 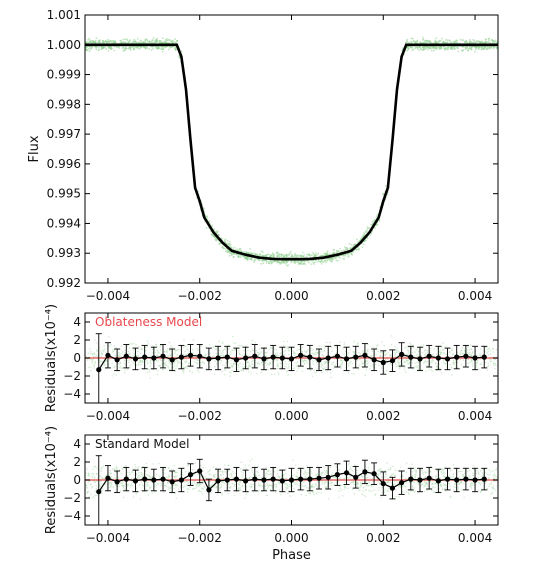 What do you see at coordinates (291, 368) in the screenshot?
I see `plot-area` at bounding box center [291, 368].